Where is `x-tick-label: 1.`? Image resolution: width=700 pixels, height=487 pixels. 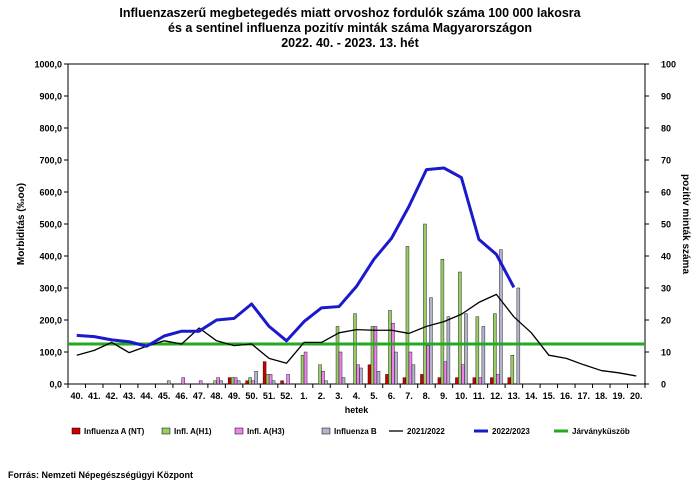
x-tick-label: 1. is located at coordinates (304, 396).